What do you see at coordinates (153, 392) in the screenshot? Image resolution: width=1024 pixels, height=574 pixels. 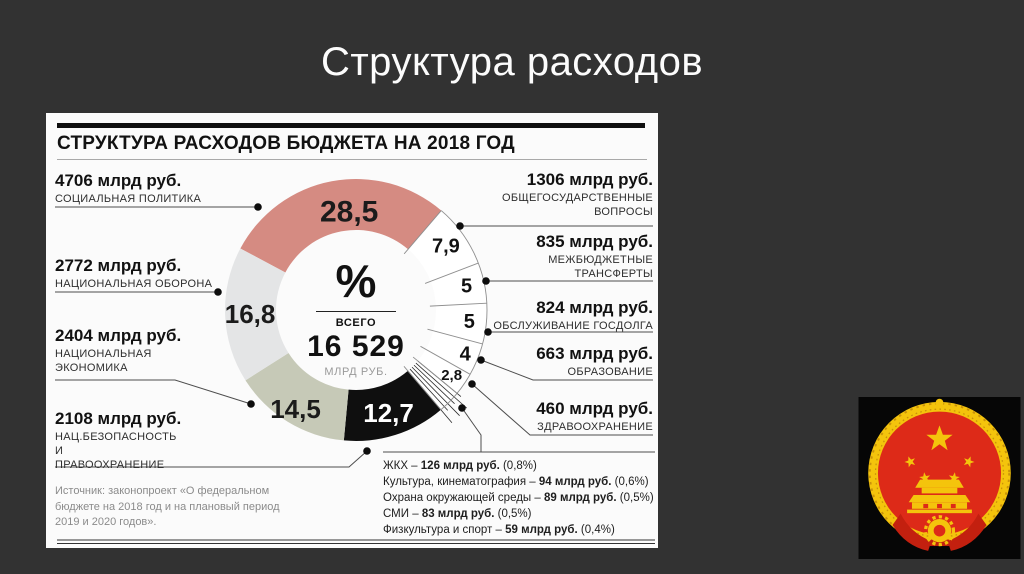 I see `leader-economy` at bounding box center [153, 392].